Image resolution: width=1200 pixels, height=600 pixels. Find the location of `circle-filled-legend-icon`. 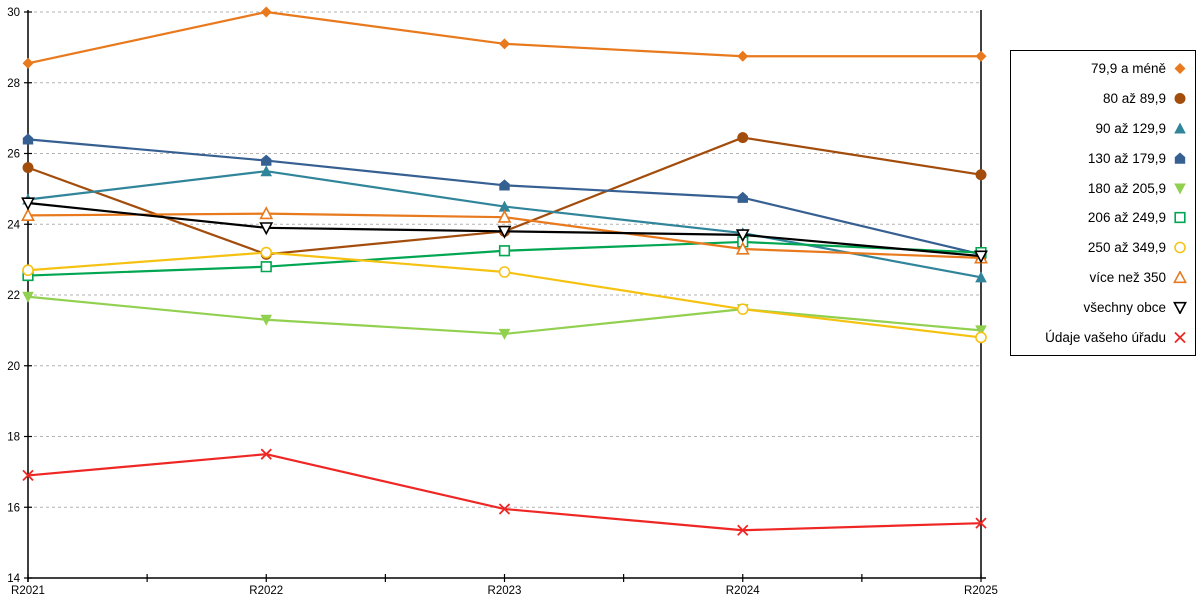

circle-filled-legend-icon is located at coordinates (1180, 99).